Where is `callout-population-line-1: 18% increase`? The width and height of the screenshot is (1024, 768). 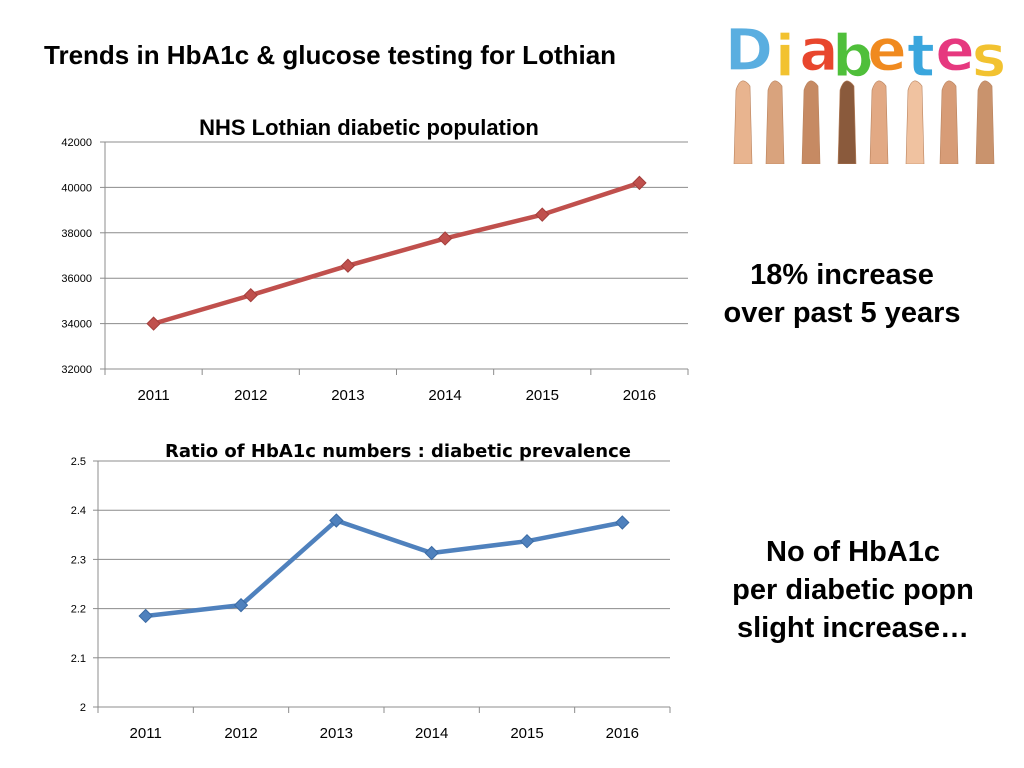 callout-population-line-1: 18% increase is located at coordinates (842, 275).